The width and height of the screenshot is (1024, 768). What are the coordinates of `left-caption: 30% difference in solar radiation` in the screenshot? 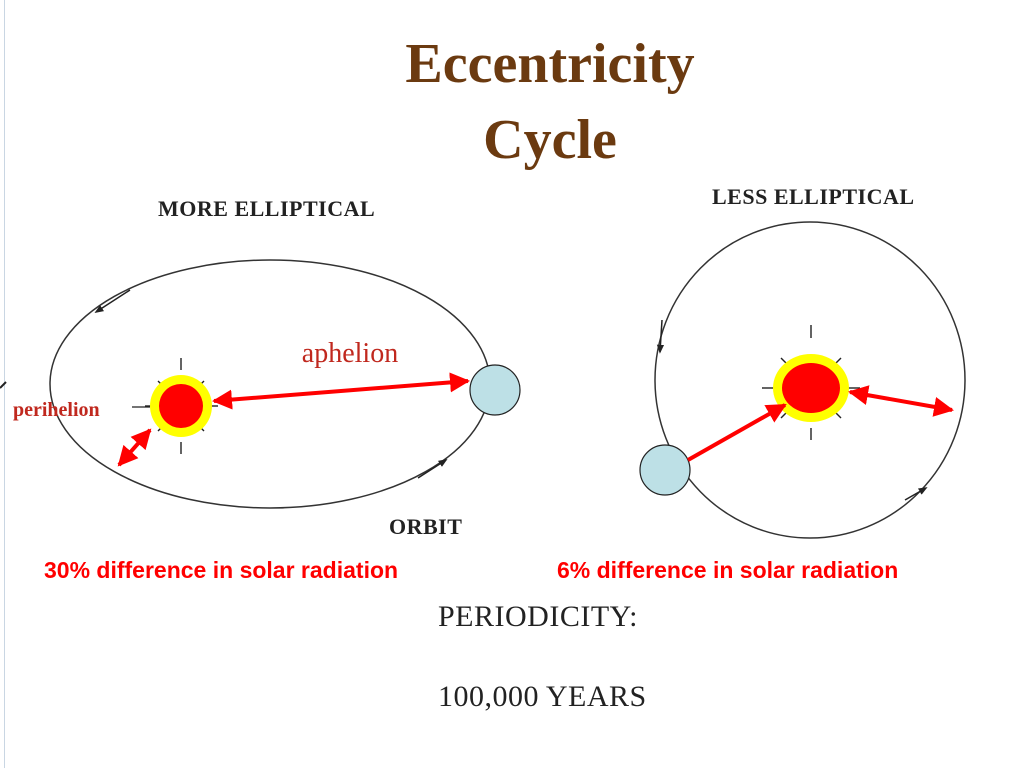 It's located at (221, 570).